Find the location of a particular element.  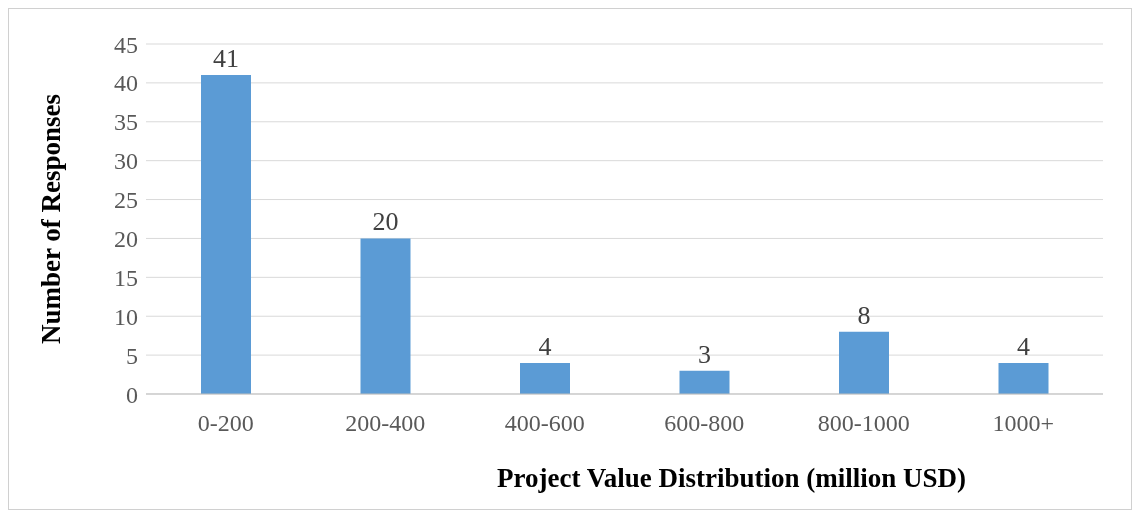

y-tick-label: 45 is located at coordinates (126, 44).